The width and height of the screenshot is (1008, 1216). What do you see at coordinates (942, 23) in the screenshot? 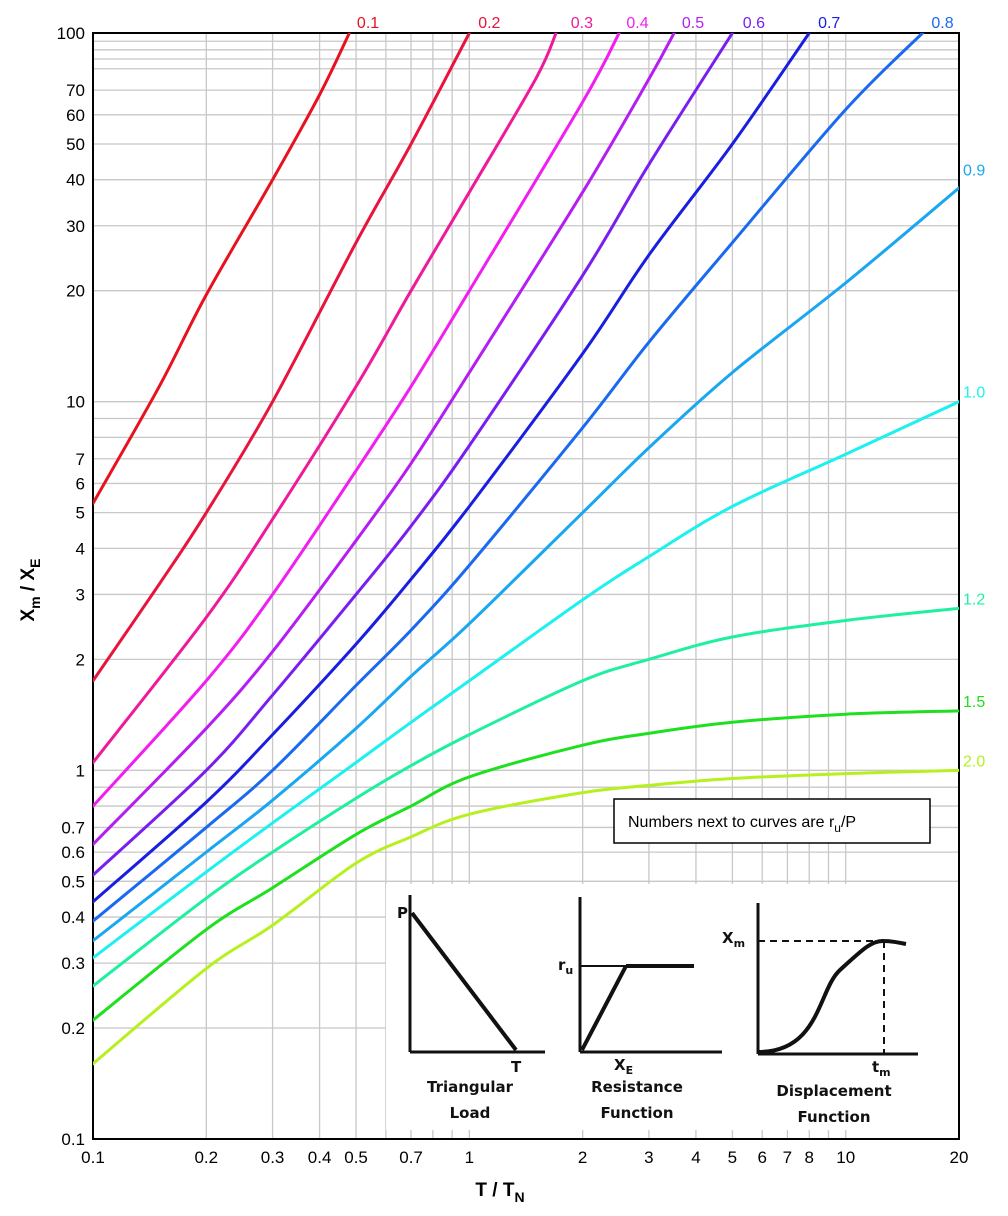
I see `curve-label-top: 0.8` at bounding box center [942, 23].